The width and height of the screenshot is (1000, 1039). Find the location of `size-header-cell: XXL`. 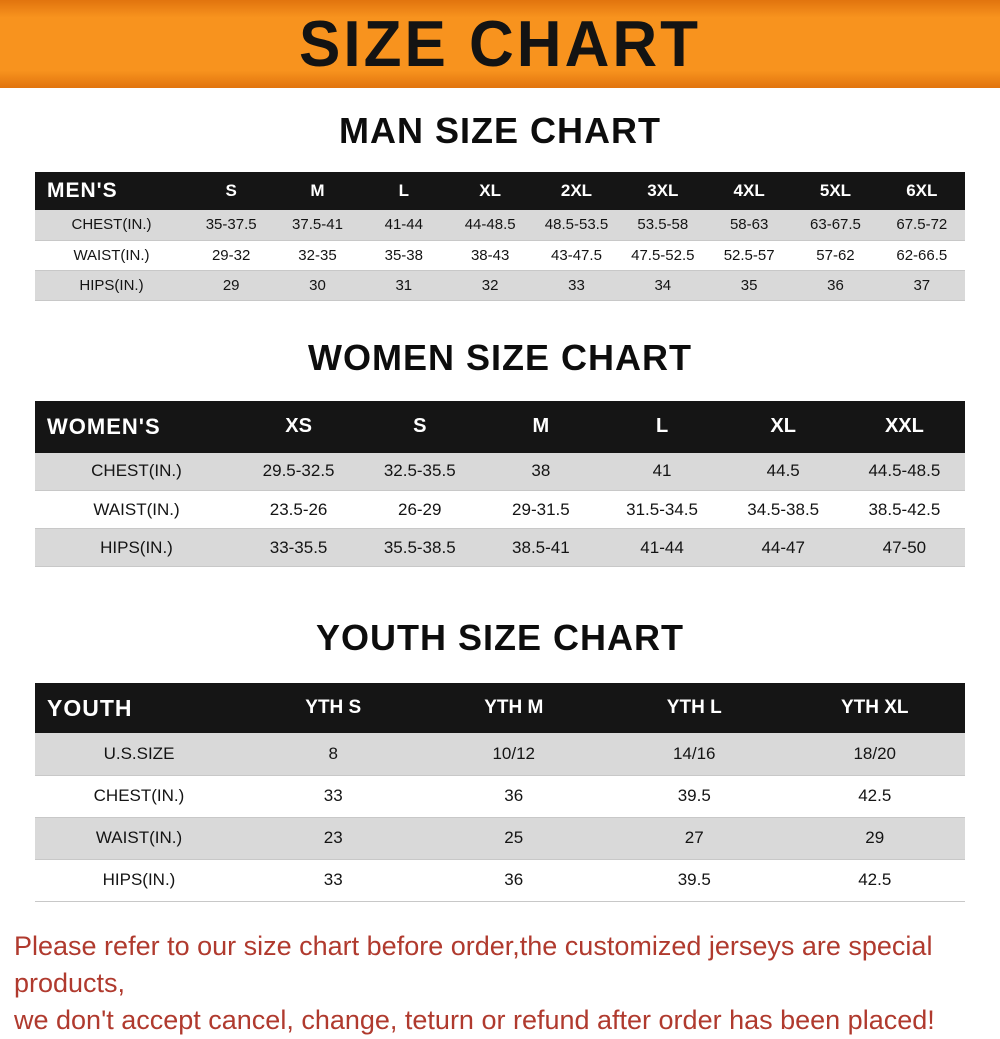

size-header-cell: XXL is located at coordinates (904, 426).